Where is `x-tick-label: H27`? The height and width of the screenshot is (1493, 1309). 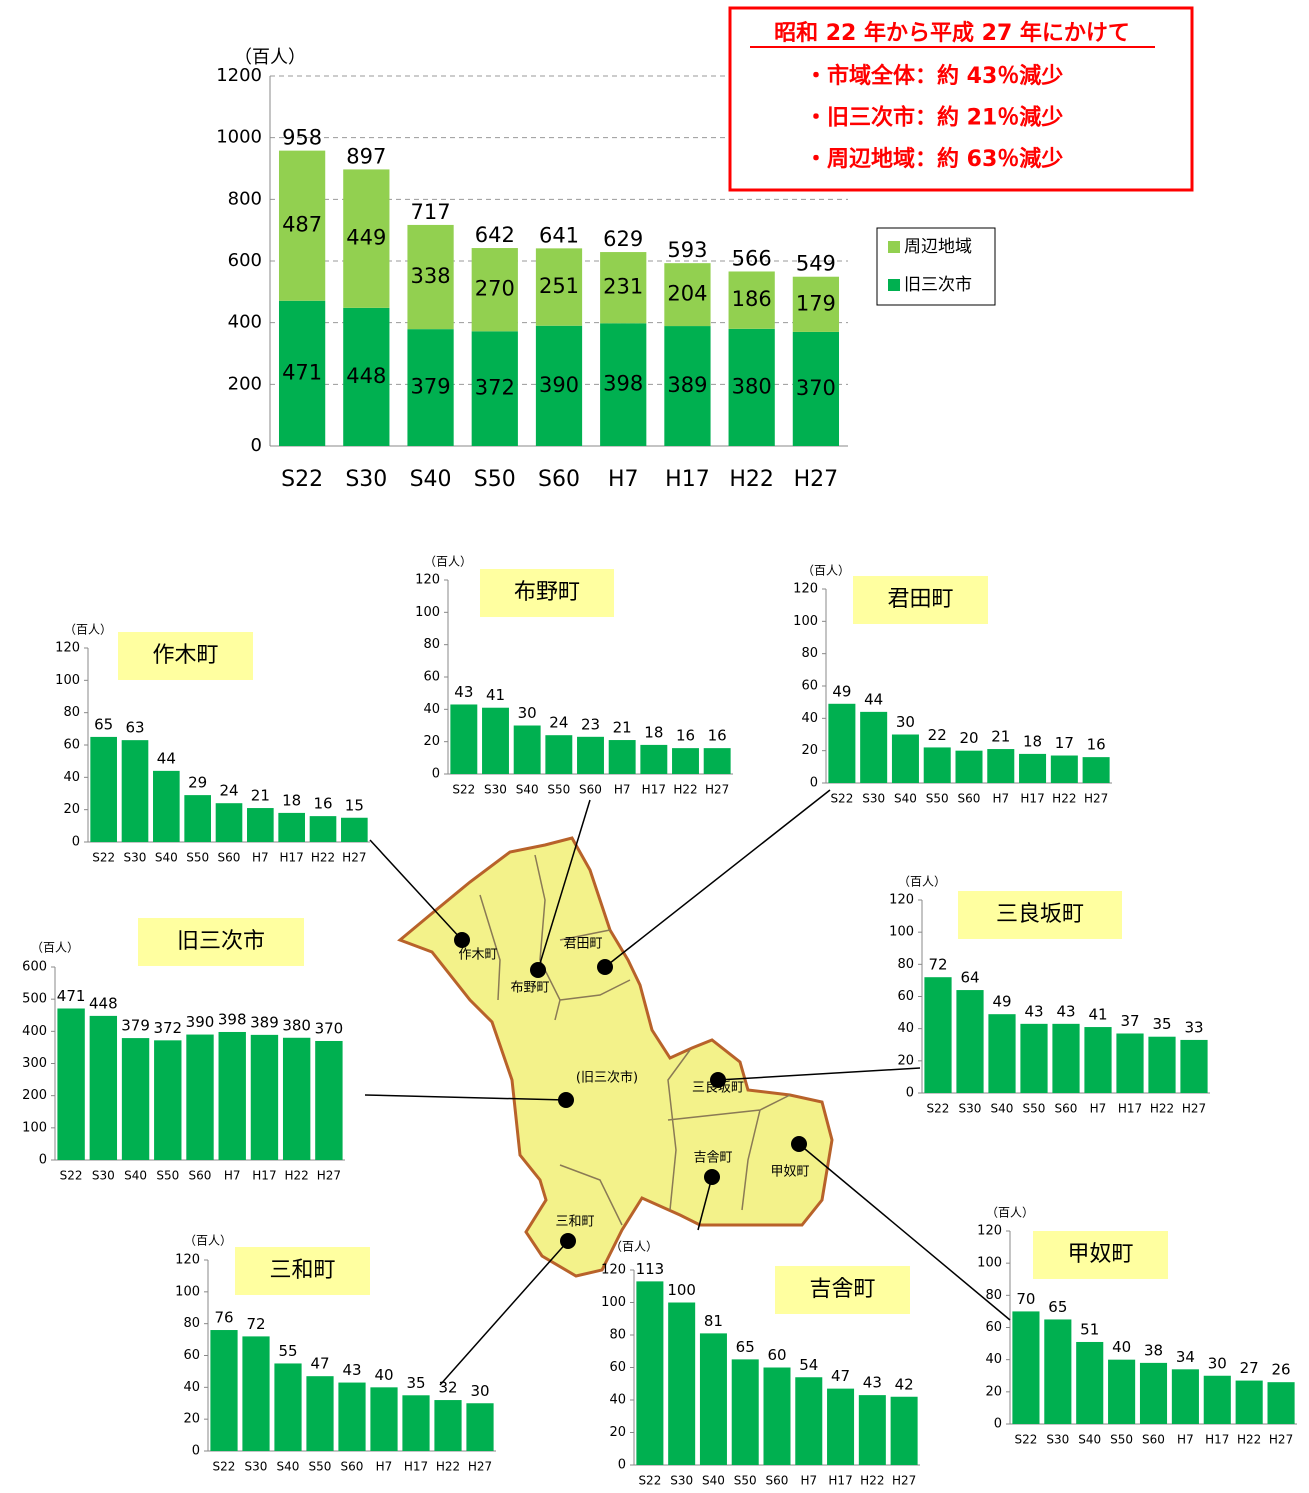 x-tick-label: H27 is located at coordinates (717, 790).